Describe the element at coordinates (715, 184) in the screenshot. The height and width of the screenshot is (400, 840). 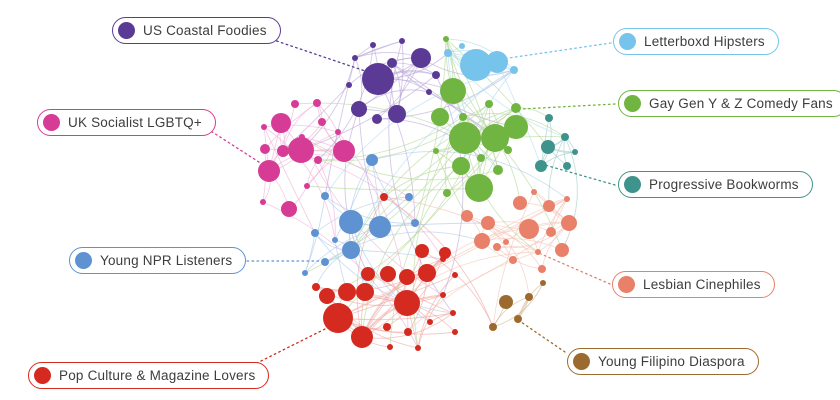
I see `cluster-label-pill-progressive-bookworms: Progressive Bookworms` at that location.